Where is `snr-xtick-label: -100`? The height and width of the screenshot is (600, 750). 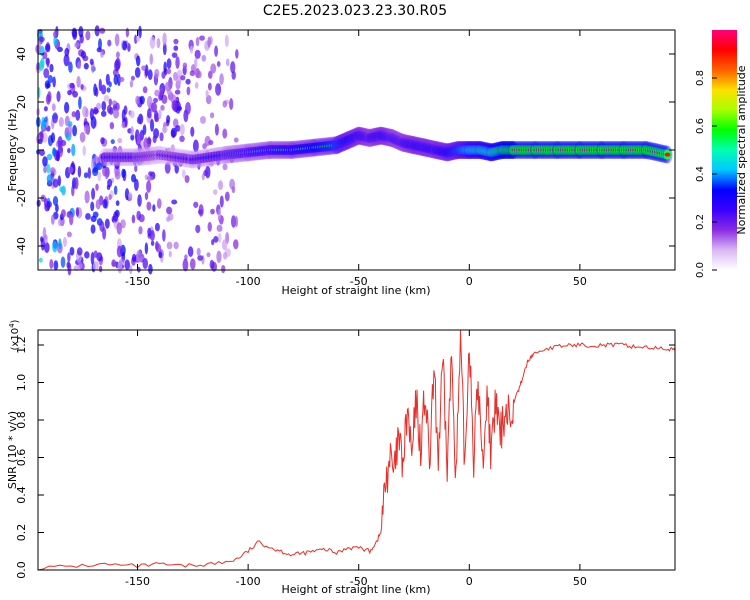
snr-xtick-label: -100 is located at coordinates (248, 581).